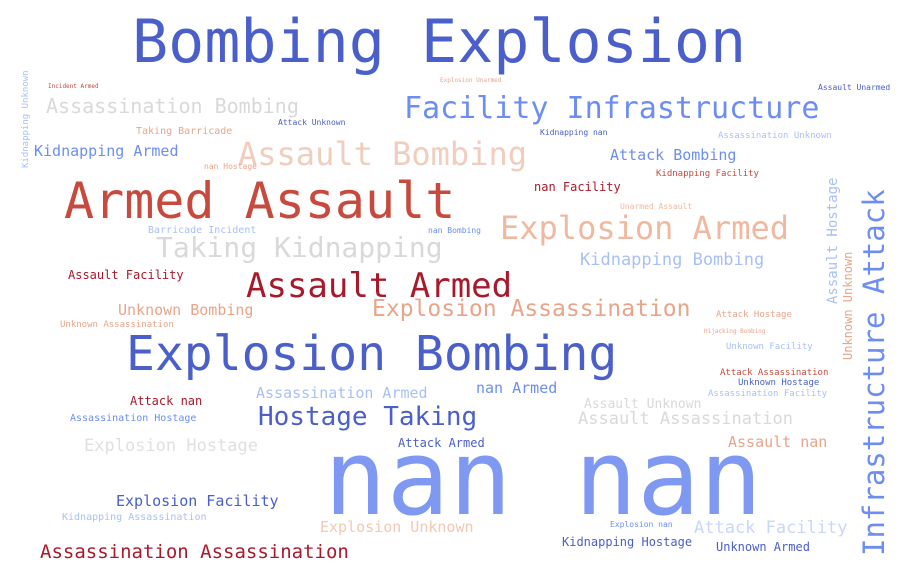 The width and height of the screenshot is (902, 576). What do you see at coordinates (230, 166) in the screenshot?
I see `word-nan-hostage: nan Hostage` at bounding box center [230, 166].